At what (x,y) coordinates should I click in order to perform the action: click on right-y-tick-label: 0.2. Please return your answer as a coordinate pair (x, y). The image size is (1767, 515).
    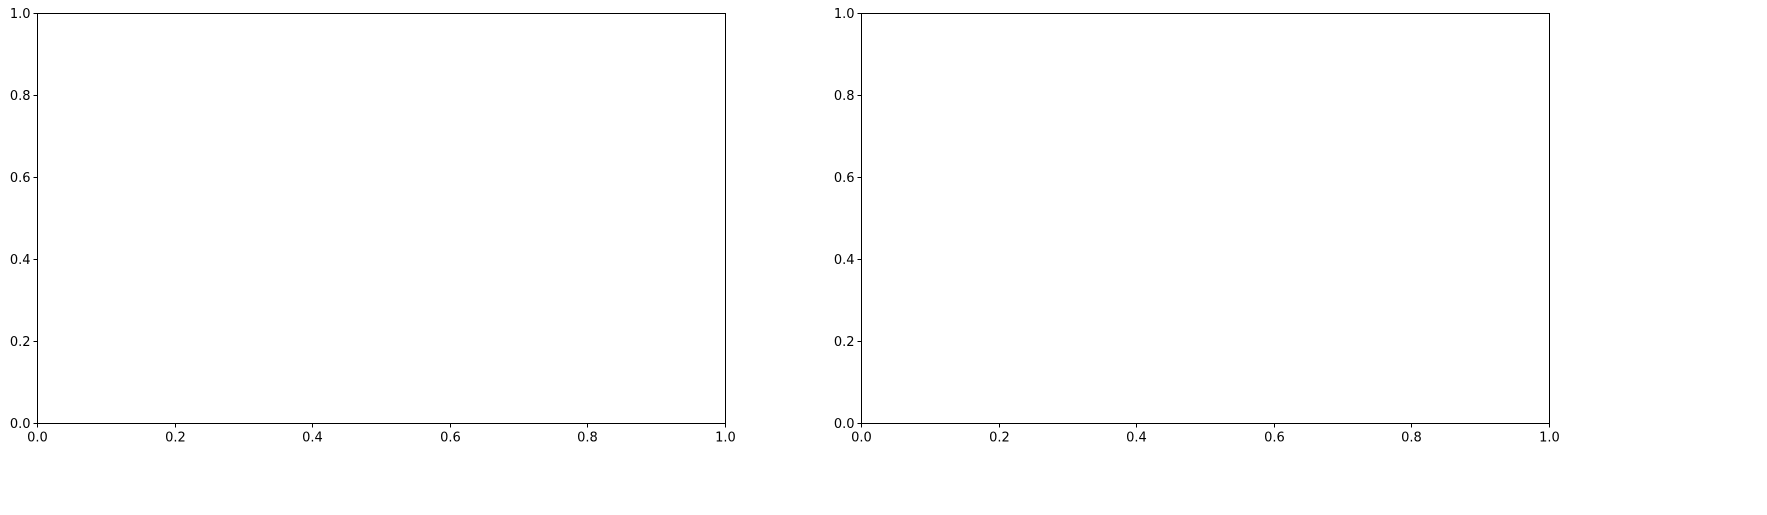
    Looking at the image, I should click on (844, 342).